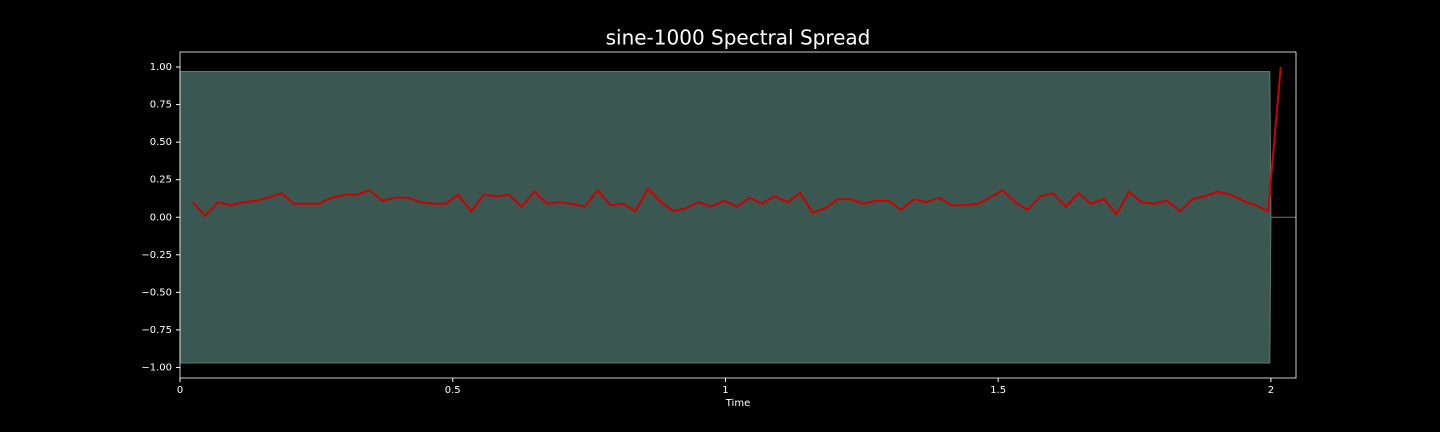 This screenshot has height=432, width=1440. I want to click on x-tick-label: 0.5, so click(453, 390).